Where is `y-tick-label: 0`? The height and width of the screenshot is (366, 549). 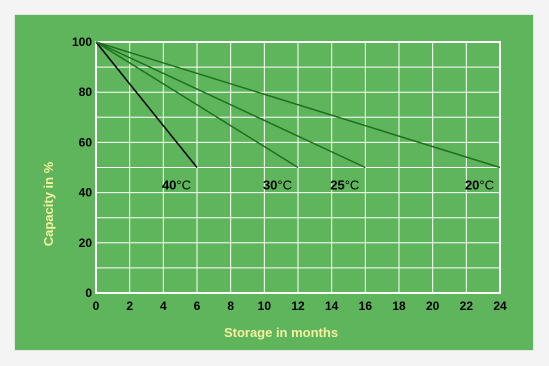
y-tick-label: 0 is located at coordinates (88, 293).